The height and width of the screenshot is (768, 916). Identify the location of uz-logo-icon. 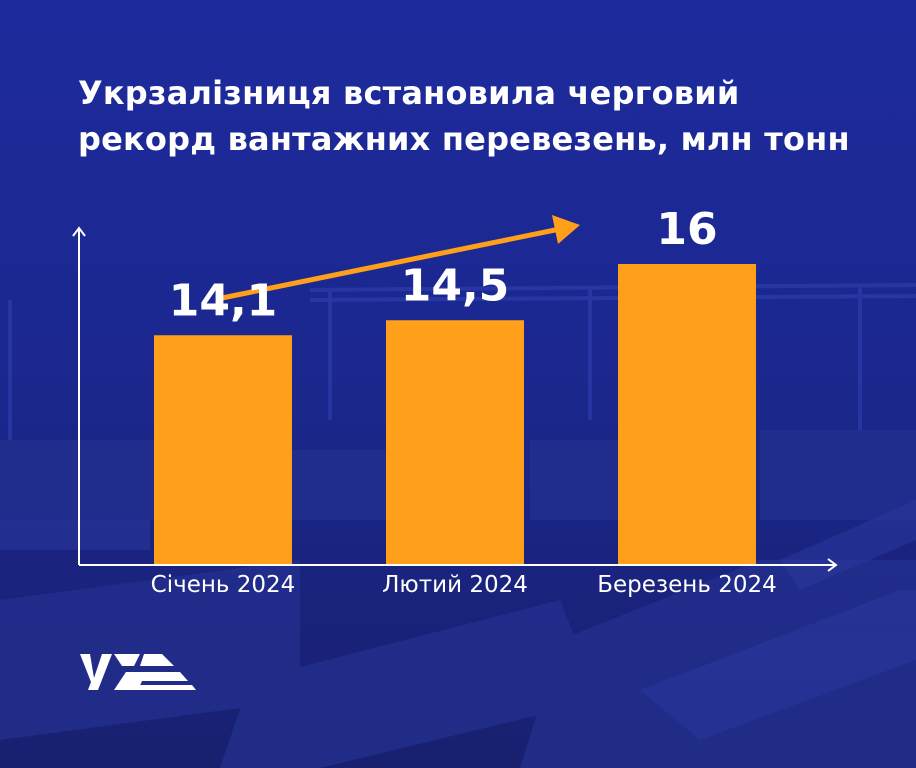
(138, 672).